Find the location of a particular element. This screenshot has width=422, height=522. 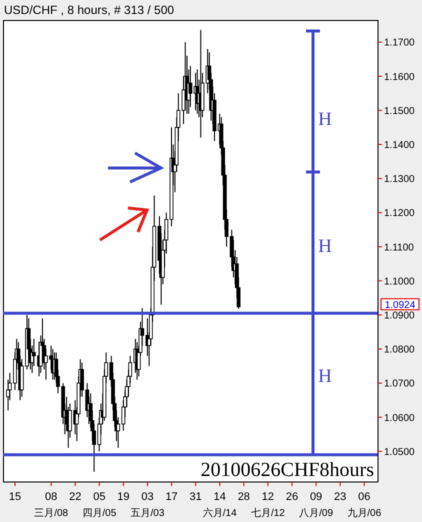

chart-title: USD/CHF , 8 hours, # 313 / 500 is located at coordinates (89, 10).